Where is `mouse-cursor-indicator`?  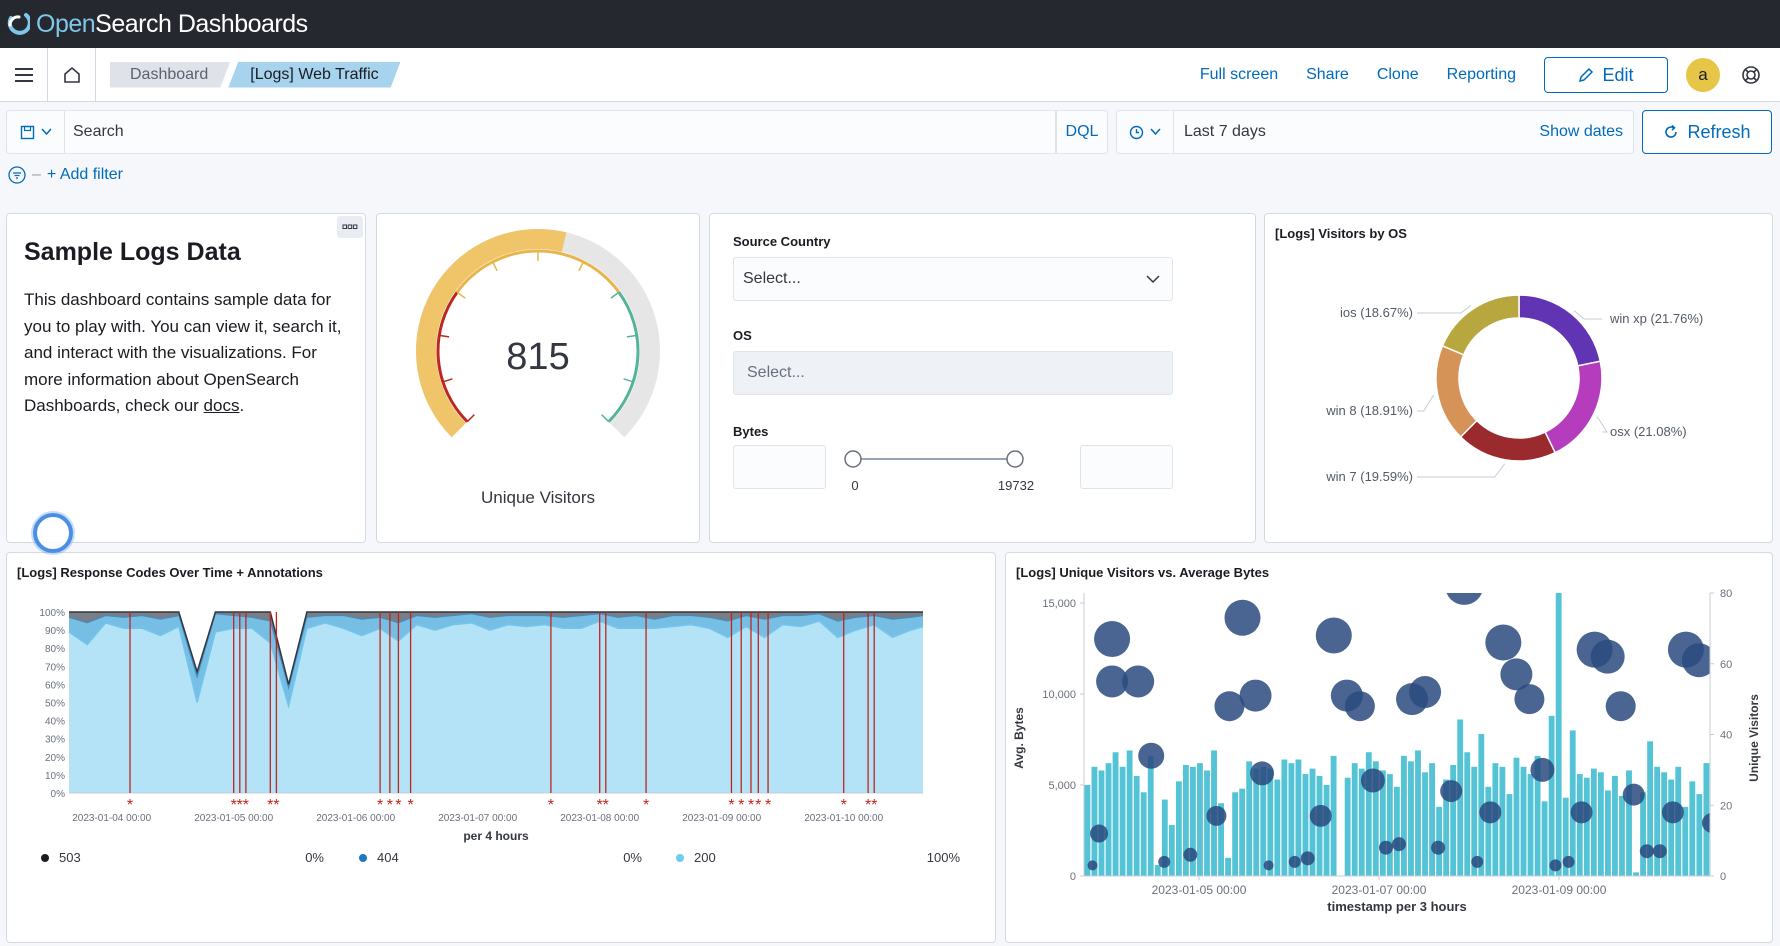 mouse-cursor-indicator is located at coordinates (53, 533).